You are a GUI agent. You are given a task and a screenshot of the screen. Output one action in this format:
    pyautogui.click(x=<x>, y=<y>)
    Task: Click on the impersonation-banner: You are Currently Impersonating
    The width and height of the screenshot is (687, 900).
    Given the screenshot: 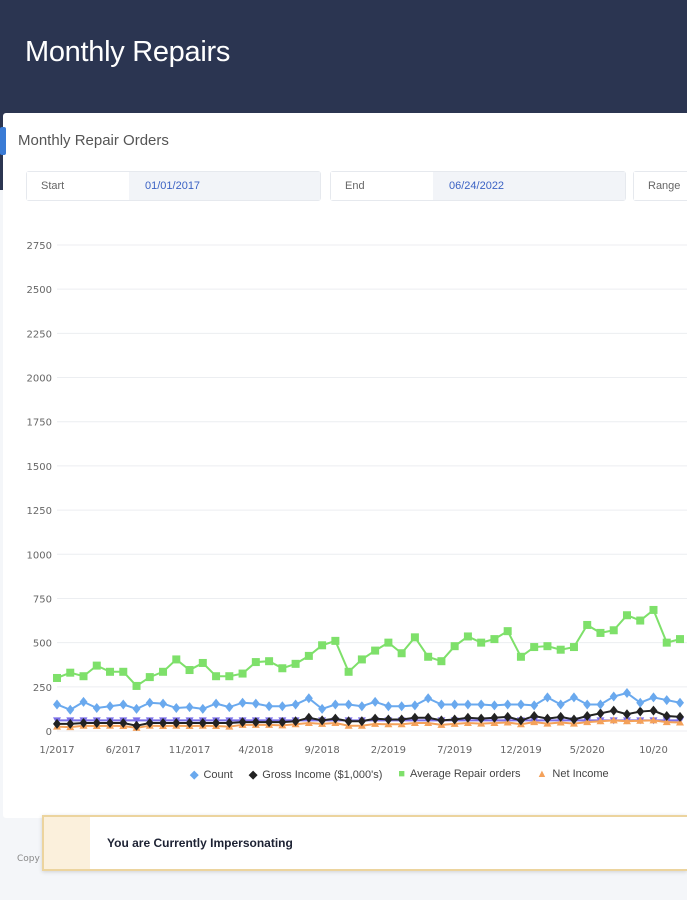 What is the action you would take?
    pyautogui.click(x=364, y=843)
    